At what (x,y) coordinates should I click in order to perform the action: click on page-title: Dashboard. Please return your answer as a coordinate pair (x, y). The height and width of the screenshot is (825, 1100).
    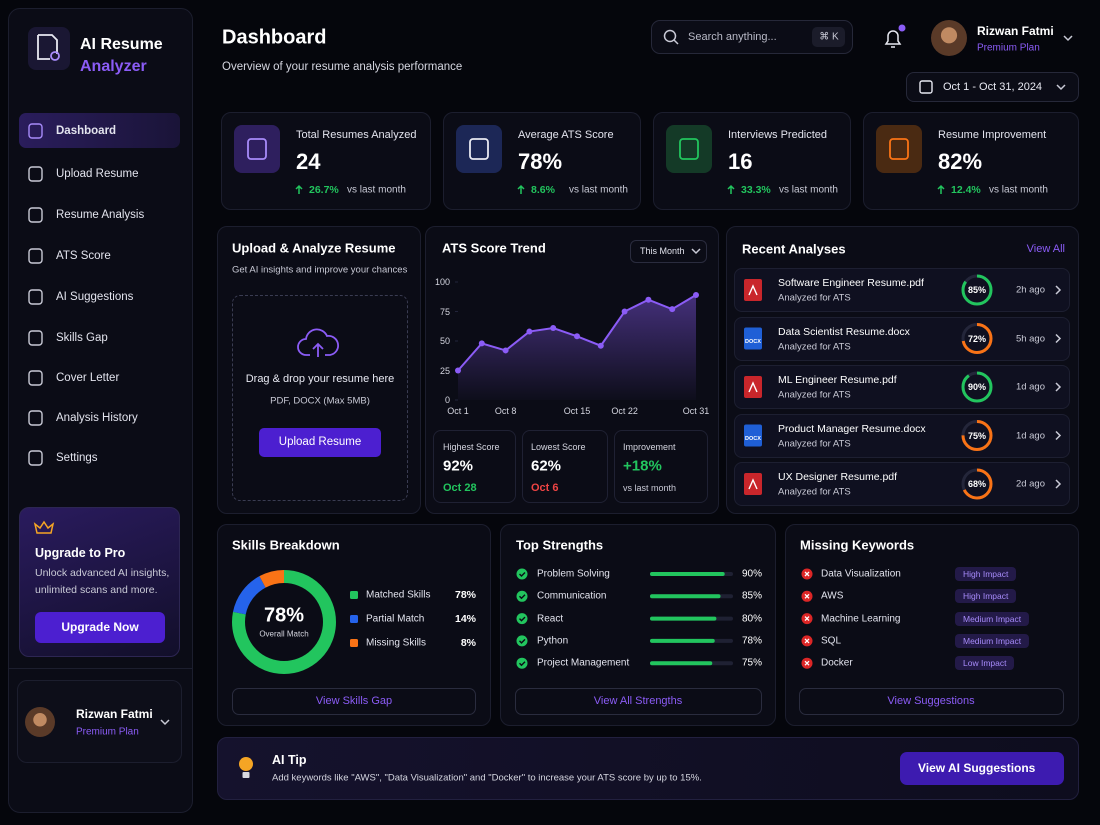
    Looking at the image, I should click on (274, 37).